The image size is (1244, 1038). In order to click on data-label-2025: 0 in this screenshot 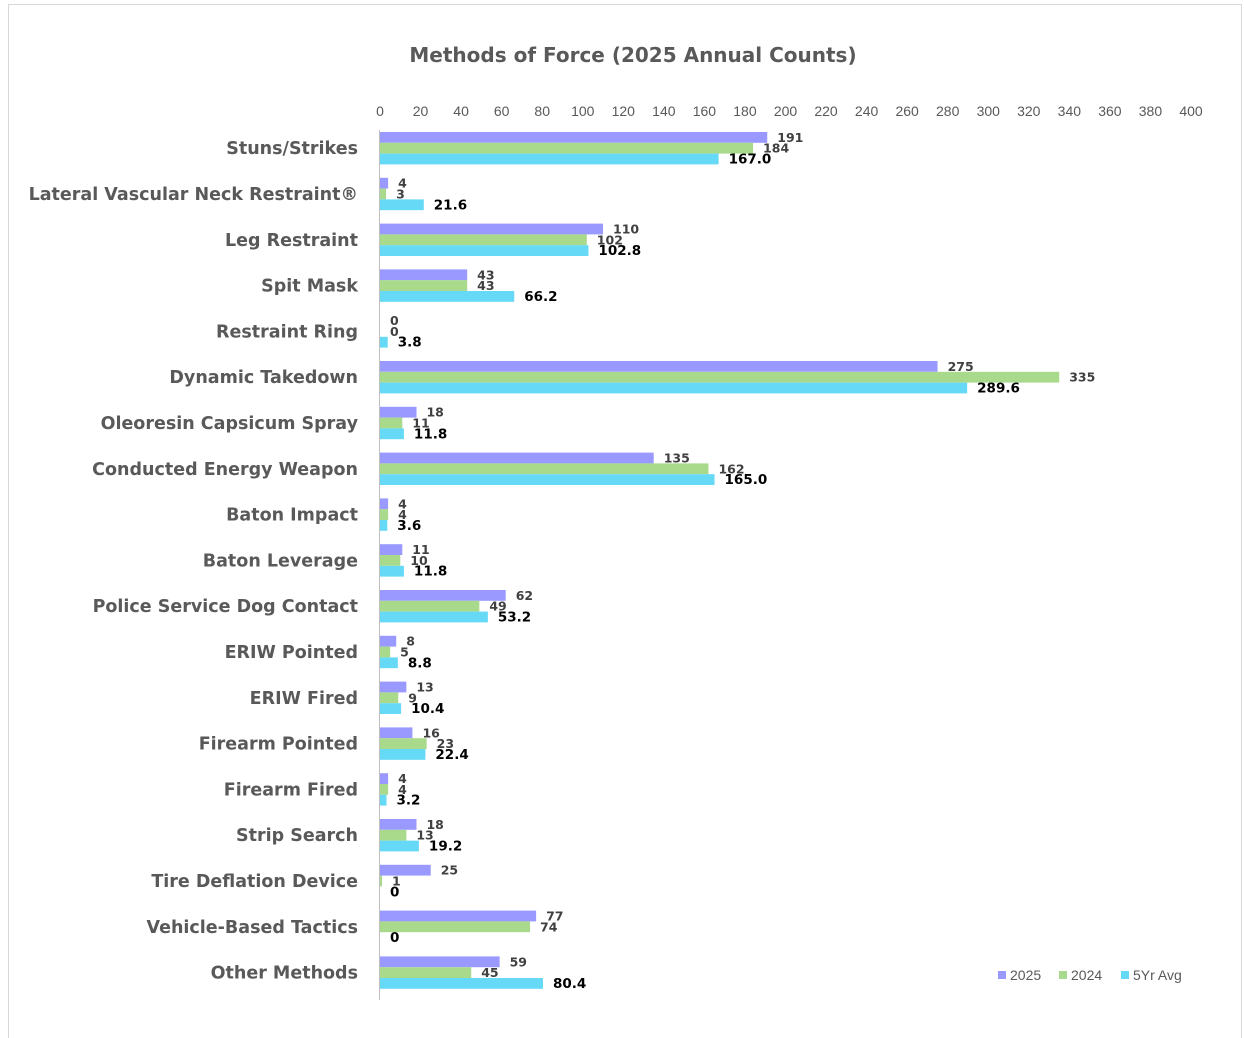, I will do `click(394, 320)`.